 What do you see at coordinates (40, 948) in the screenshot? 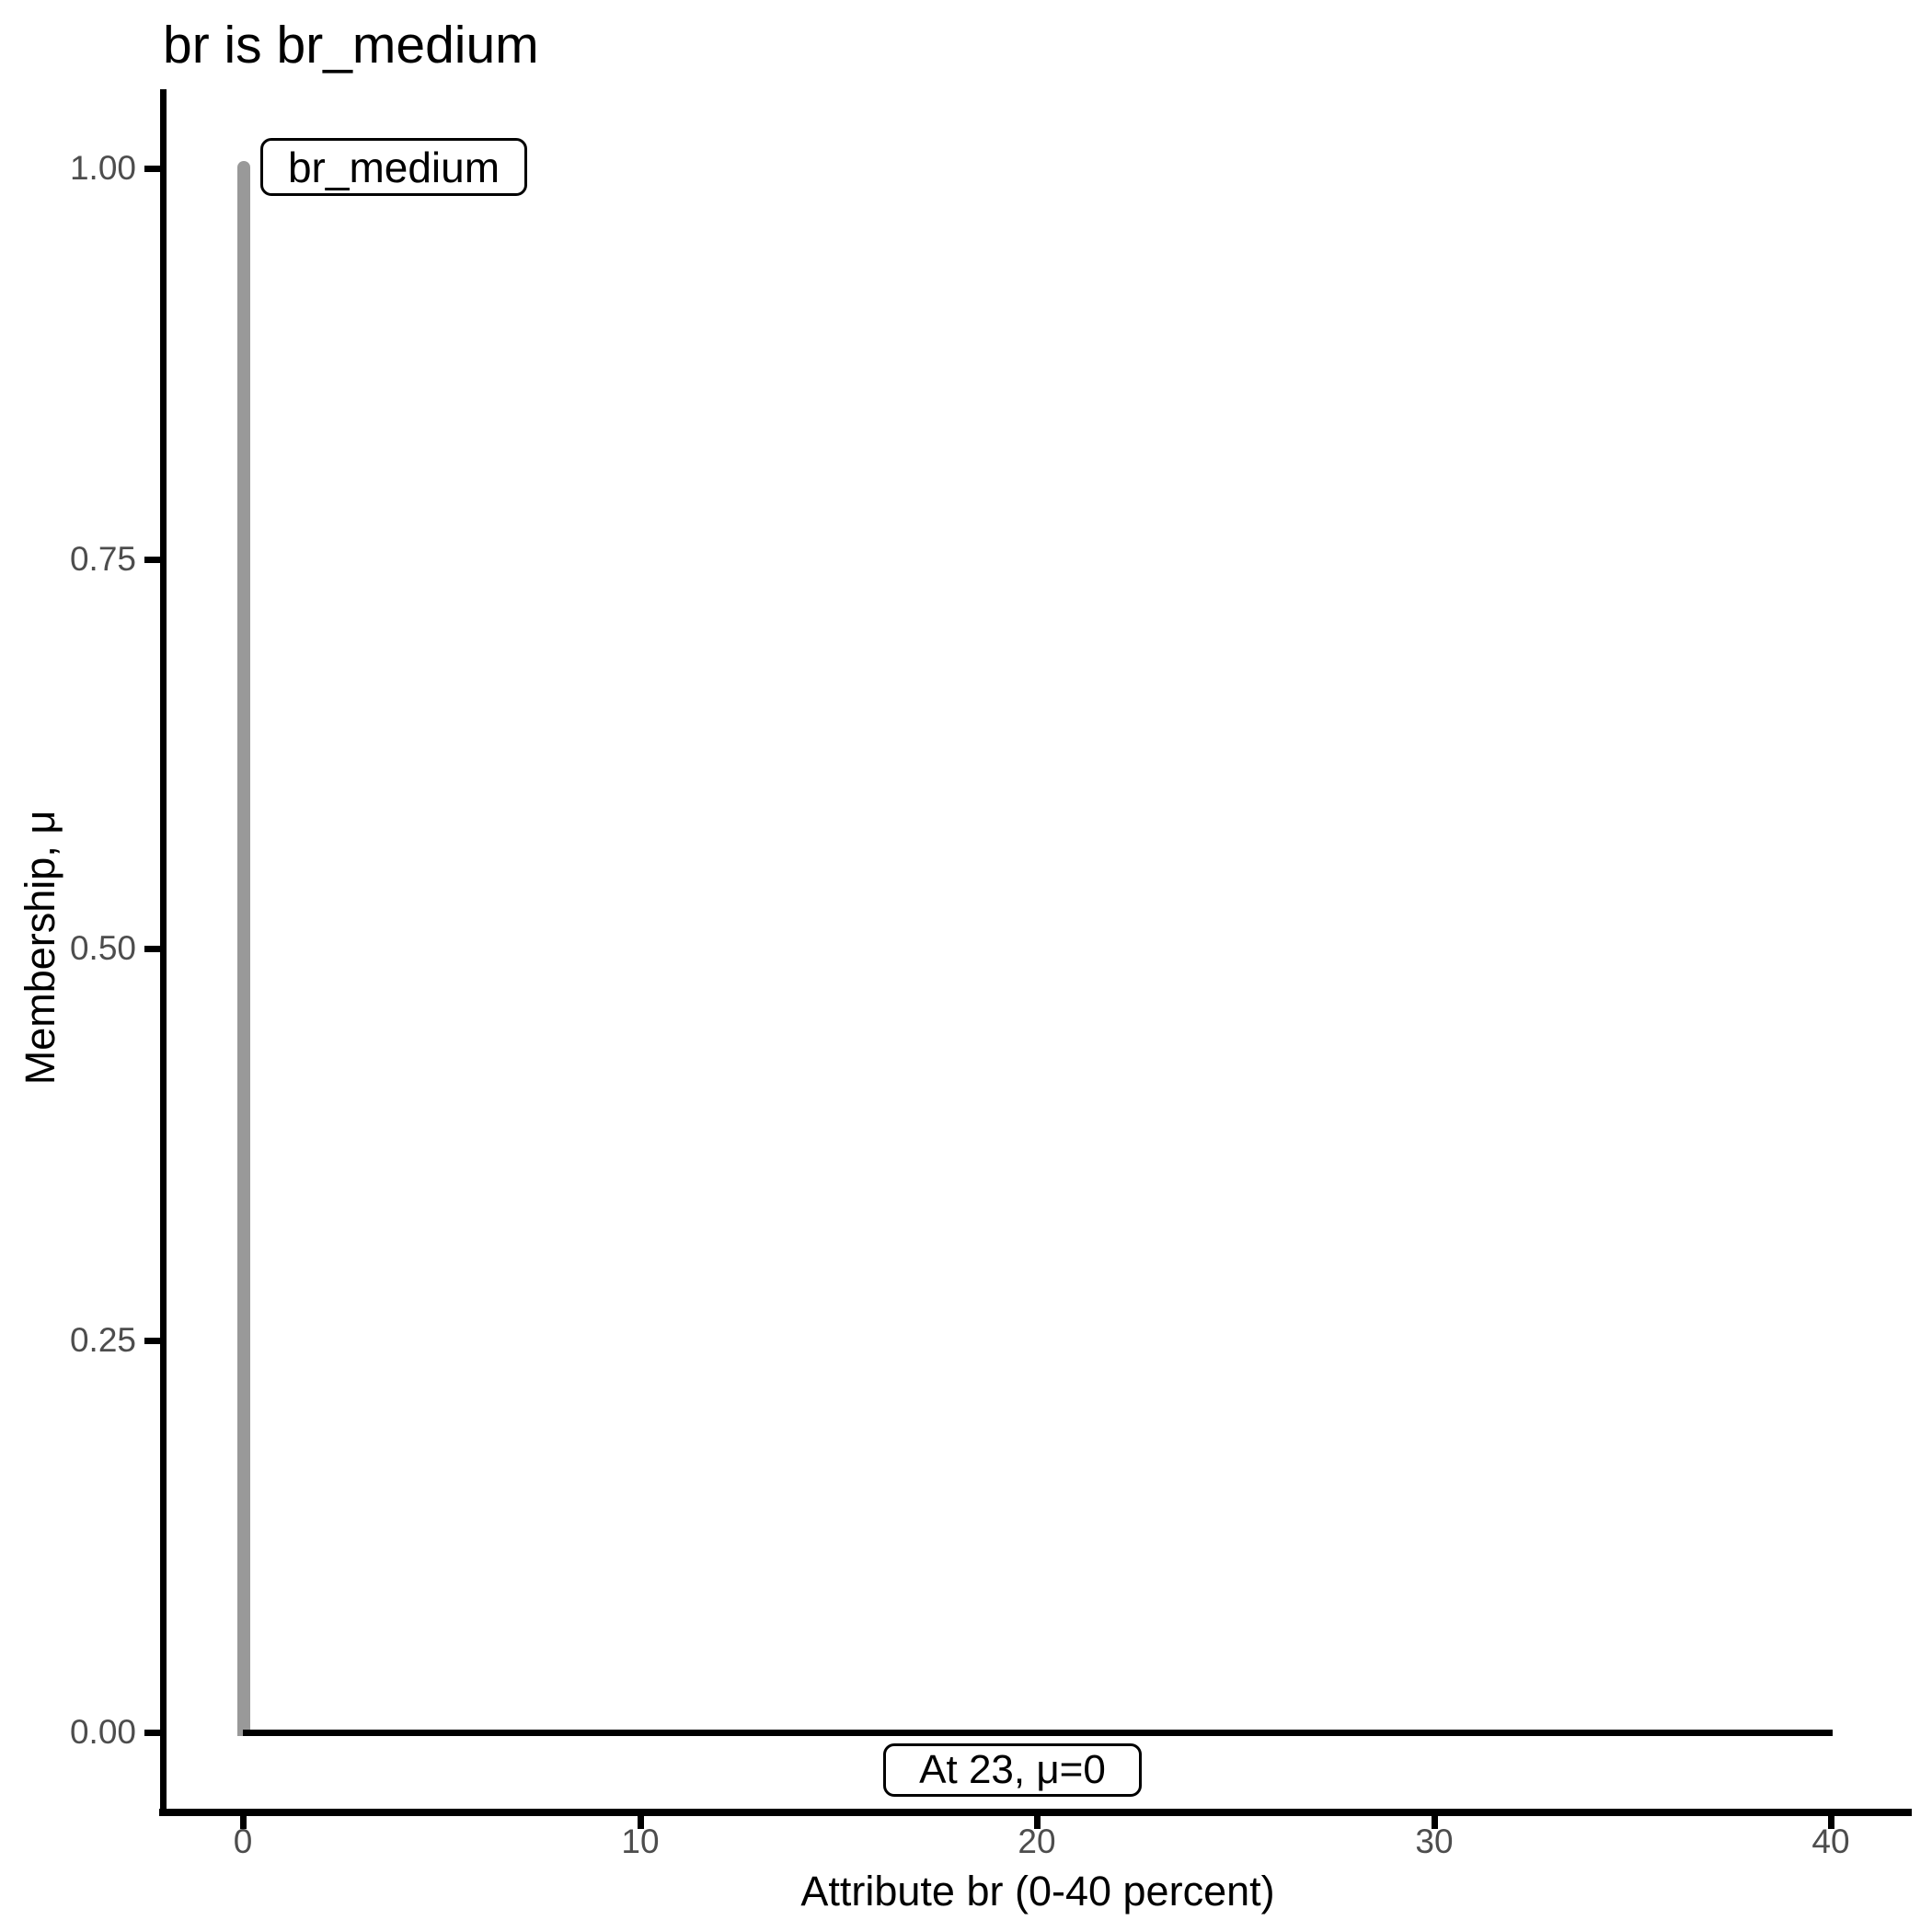
I see `y-axis-title: Membership, μ` at bounding box center [40, 948].